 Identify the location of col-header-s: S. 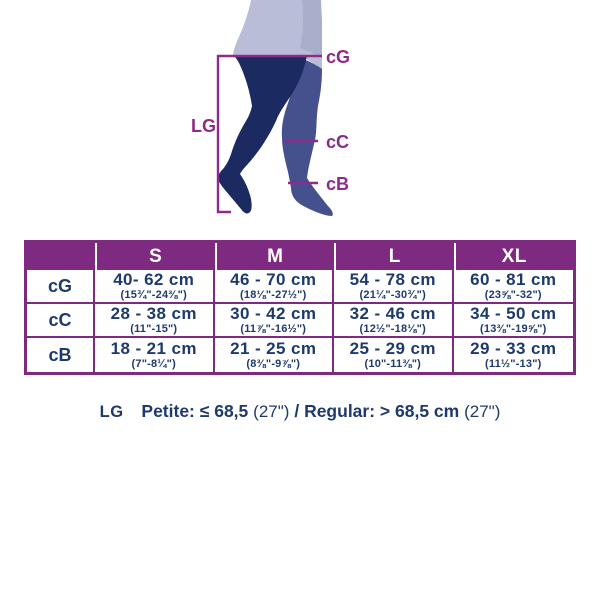
(155, 256).